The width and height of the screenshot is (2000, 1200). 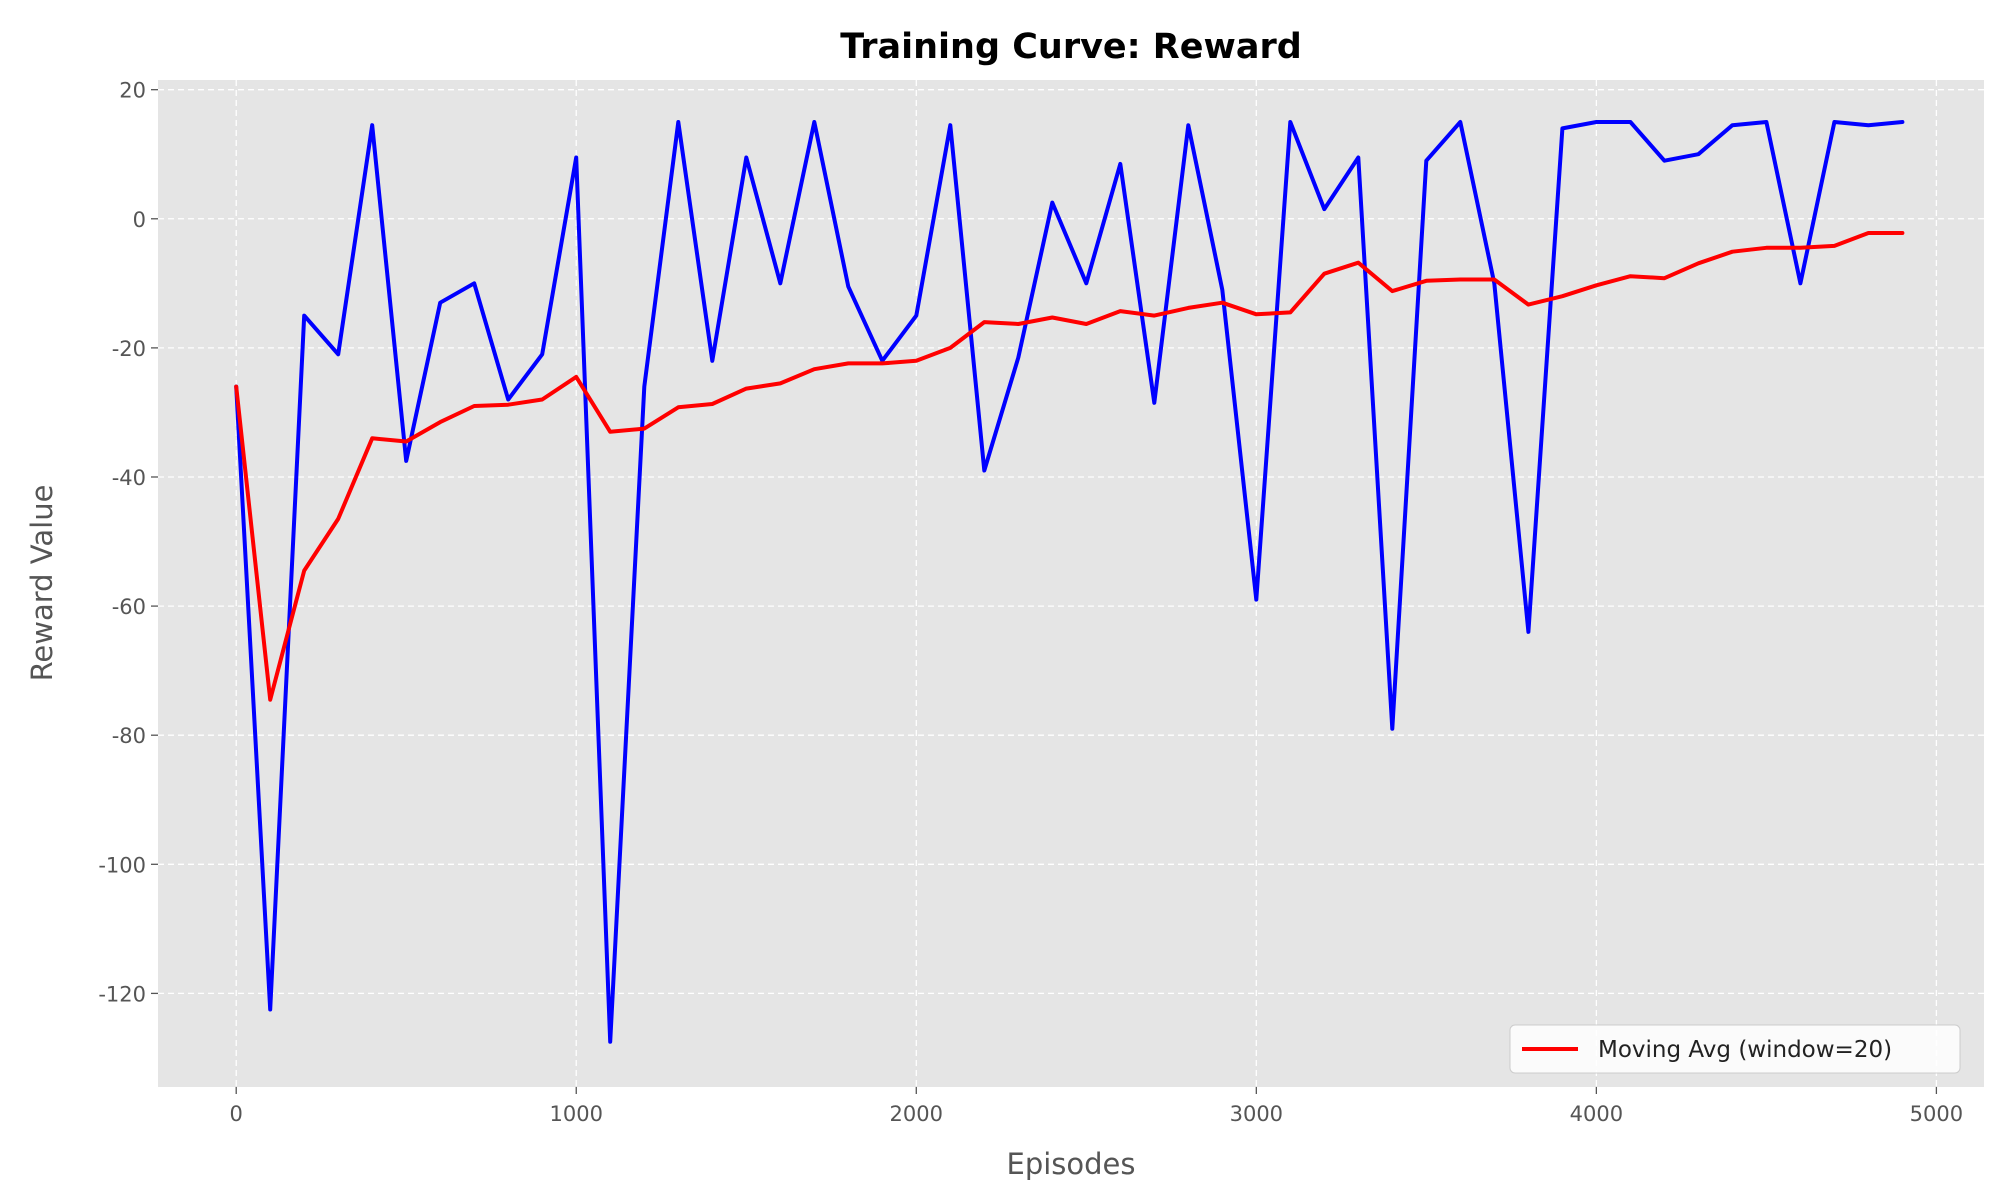 What do you see at coordinates (139, 220) in the screenshot?
I see `y-tick-label: 0` at bounding box center [139, 220].